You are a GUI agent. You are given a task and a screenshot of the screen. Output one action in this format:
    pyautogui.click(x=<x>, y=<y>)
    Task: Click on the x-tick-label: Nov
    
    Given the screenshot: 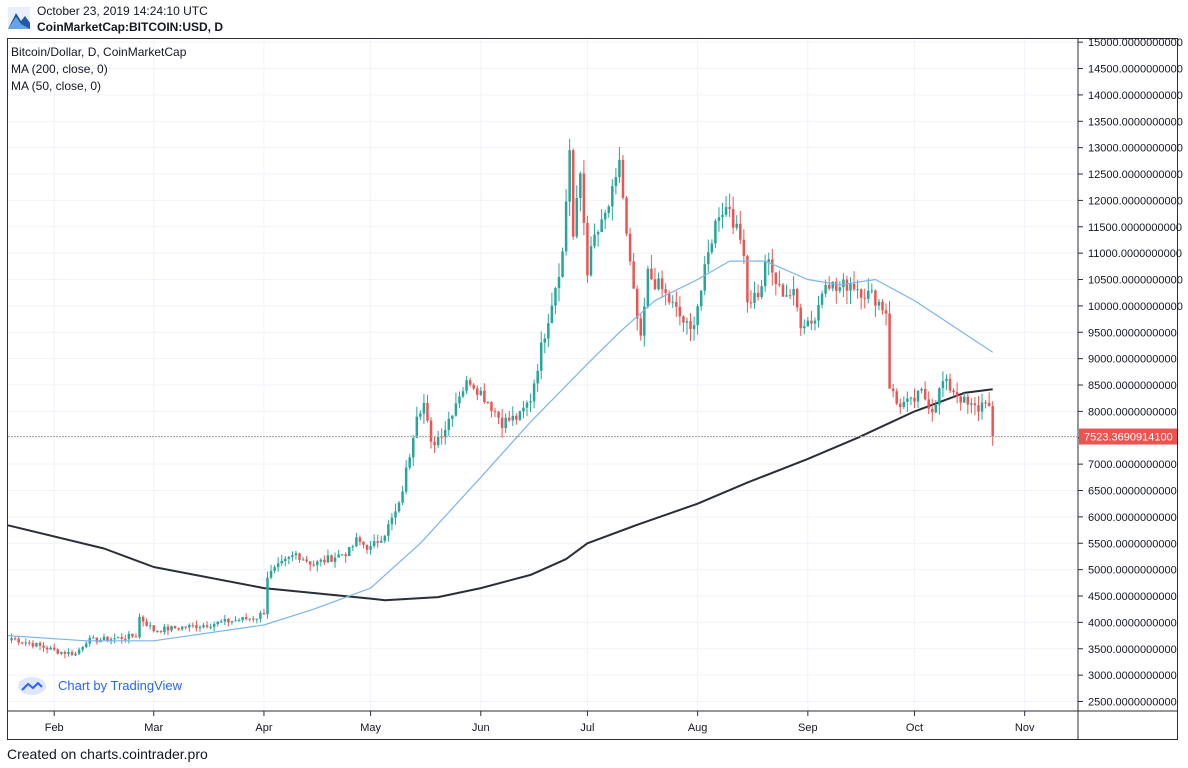 What is the action you would take?
    pyautogui.click(x=1025, y=728)
    